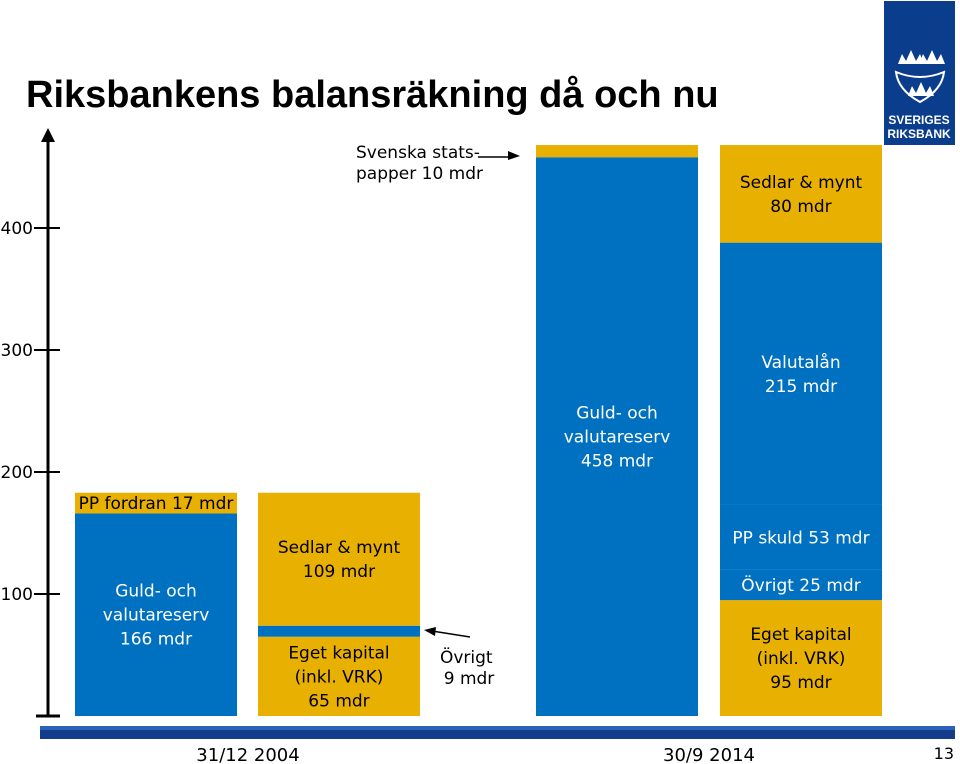 This screenshot has width=960, height=764. I want to click on segment-label-line: 166 mdr, so click(156, 640).